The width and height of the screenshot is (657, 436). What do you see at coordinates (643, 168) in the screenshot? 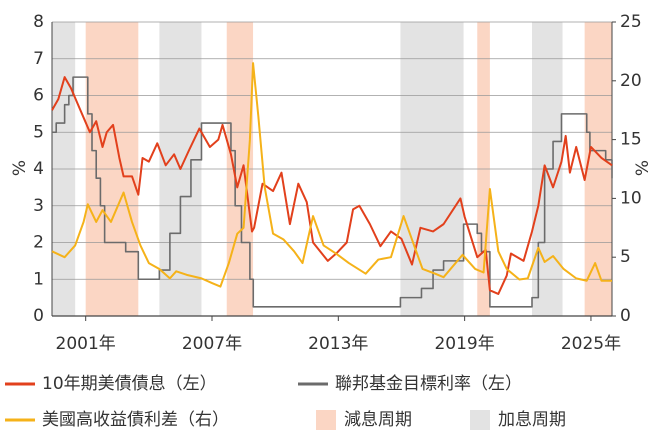
I see `y2-axis-label: %` at bounding box center [643, 168].